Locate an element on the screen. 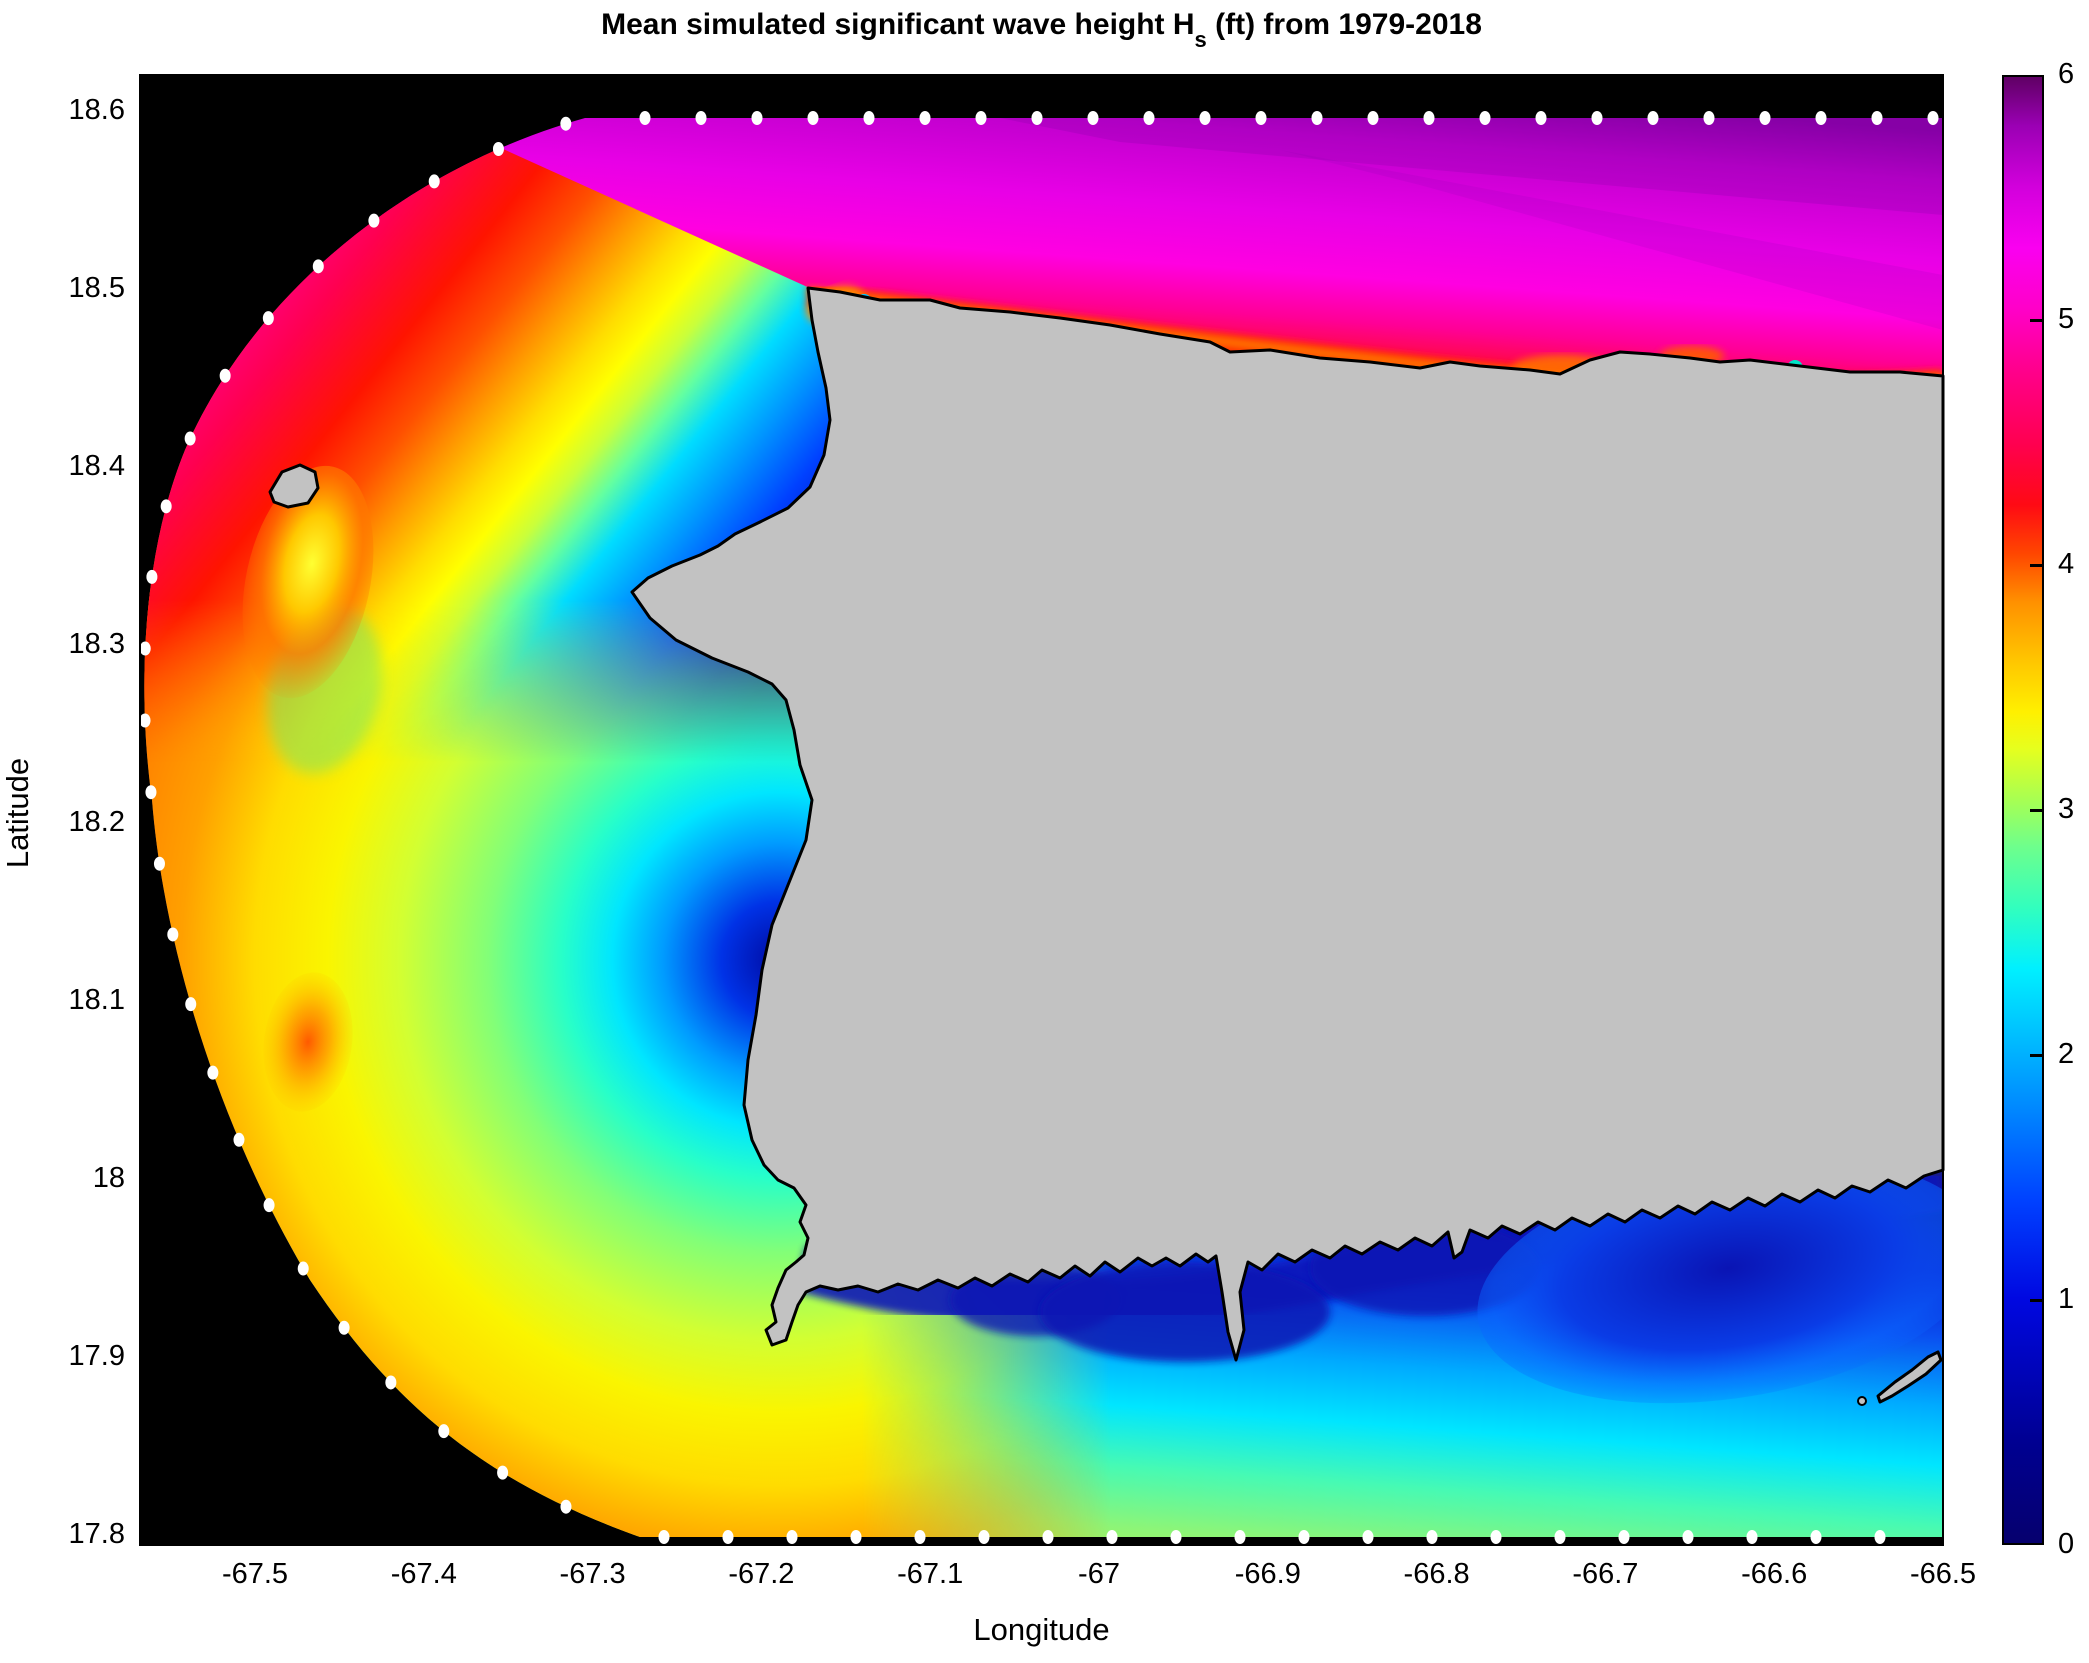  colorbar-tick-label: 4 is located at coordinates (2066, 564).